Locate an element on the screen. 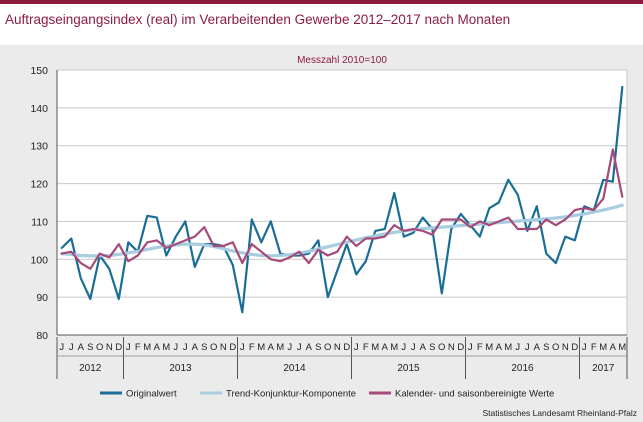 The image size is (643, 422). y-tick-label: 150 is located at coordinates (39, 71).